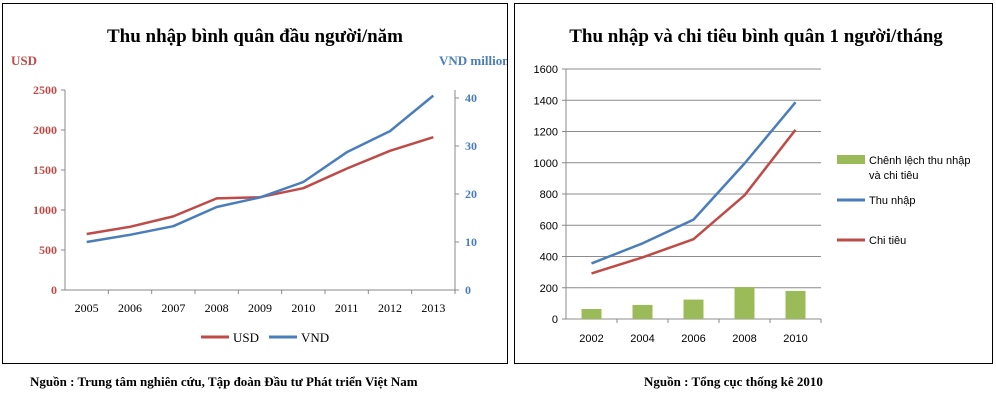 The image size is (996, 404). What do you see at coordinates (48, 250) in the screenshot?
I see `left-tick-label: 500` at bounding box center [48, 250].